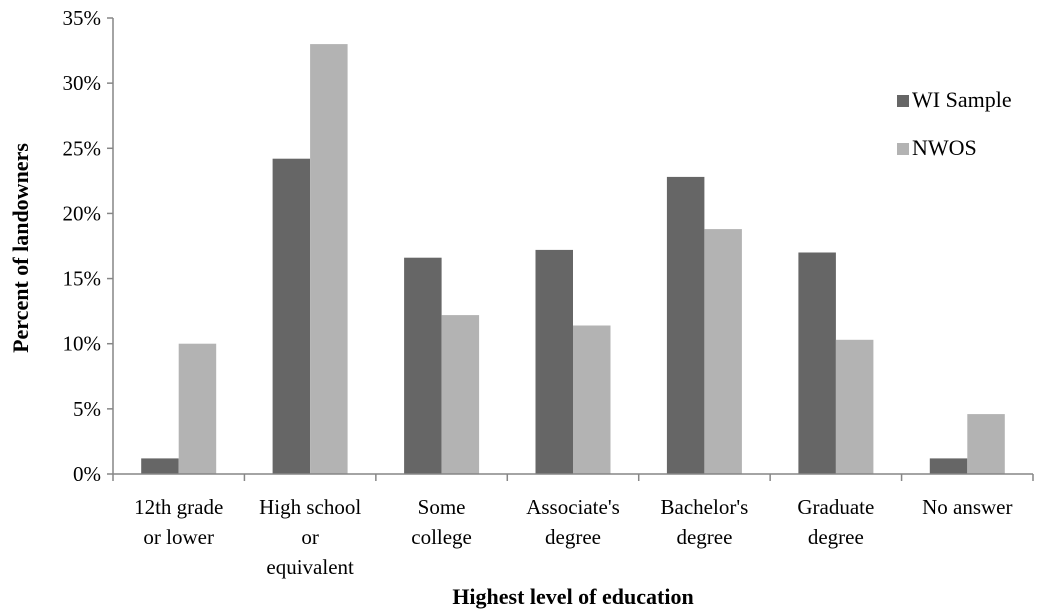 This screenshot has height=615, width=1040. I want to click on y-tick-label-15: 15%, so click(82, 279).